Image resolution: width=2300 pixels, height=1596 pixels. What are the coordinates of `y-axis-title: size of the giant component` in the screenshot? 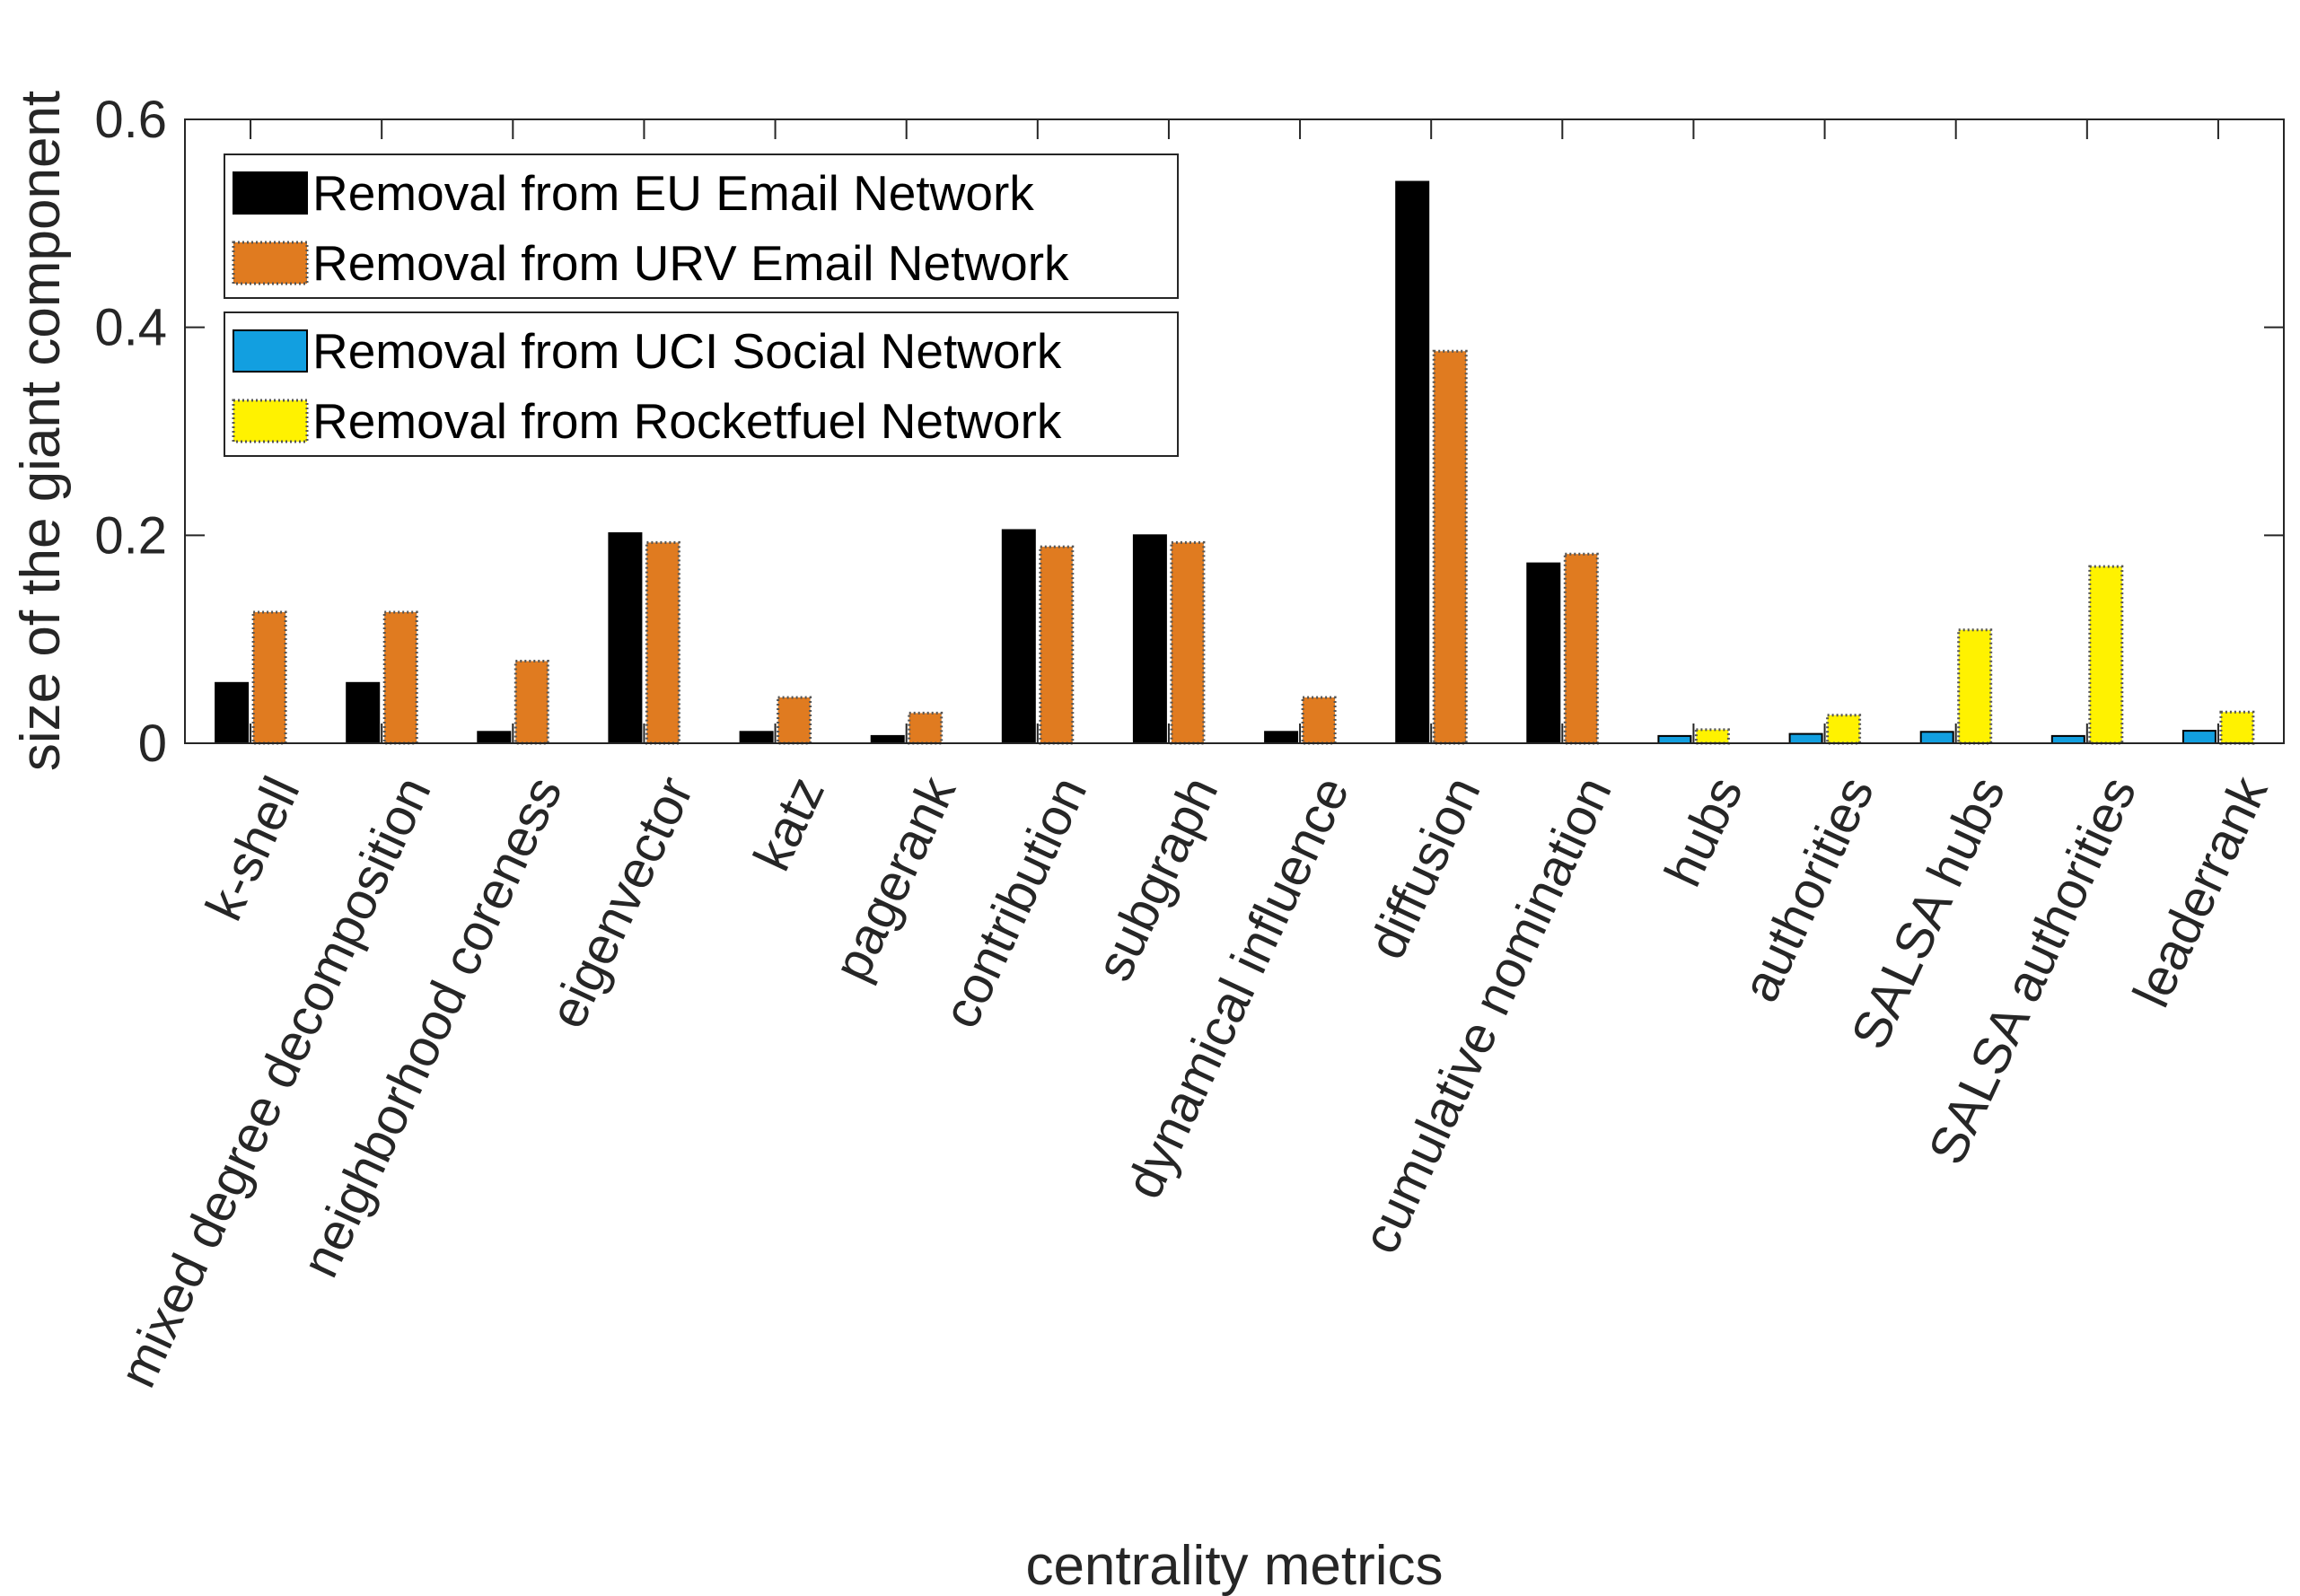 It's located at (41, 431).